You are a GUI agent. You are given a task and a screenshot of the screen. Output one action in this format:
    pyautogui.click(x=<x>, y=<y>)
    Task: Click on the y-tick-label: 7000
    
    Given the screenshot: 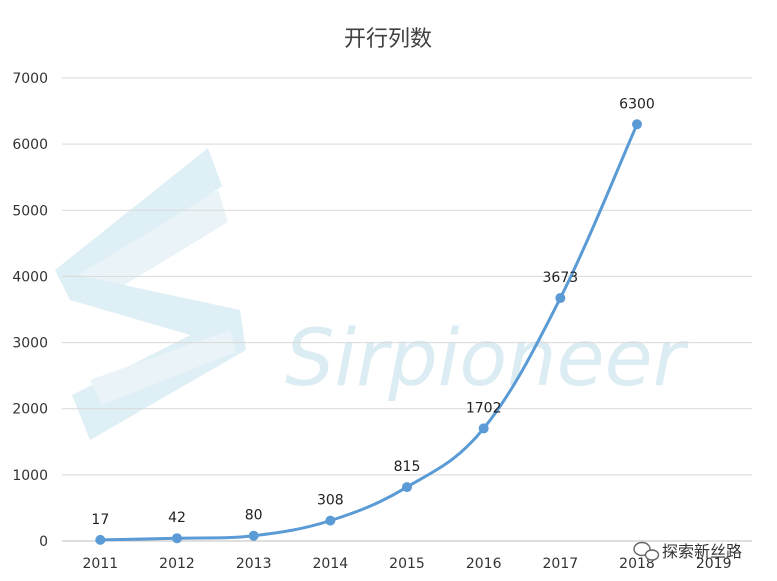 What is the action you would take?
    pyautogui.click(x=30, y=79)
    